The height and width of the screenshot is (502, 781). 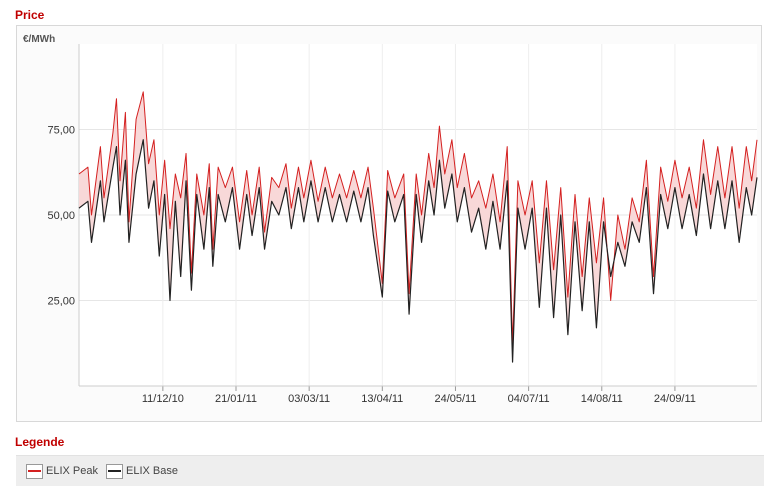 What do you see at coordinates (152, 471) in the screenshot?
I see `legend-label-base: ELIX Base` at bounding box center [152, 471].